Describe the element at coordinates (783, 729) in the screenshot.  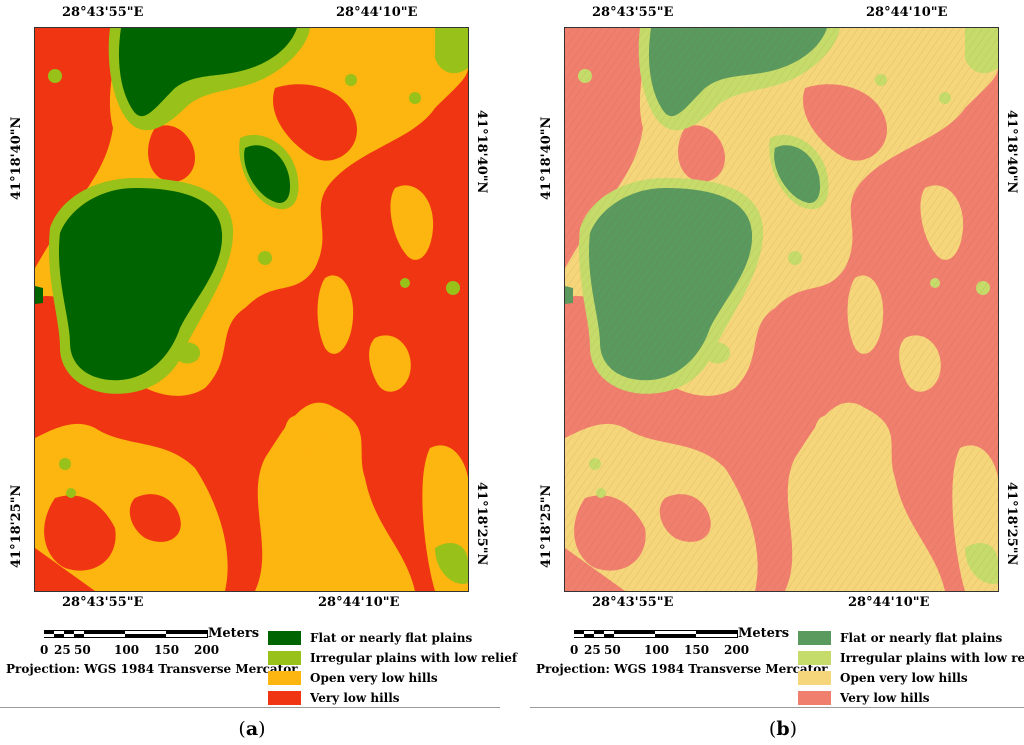
I see `panel-caption-b: (b)` at that location.